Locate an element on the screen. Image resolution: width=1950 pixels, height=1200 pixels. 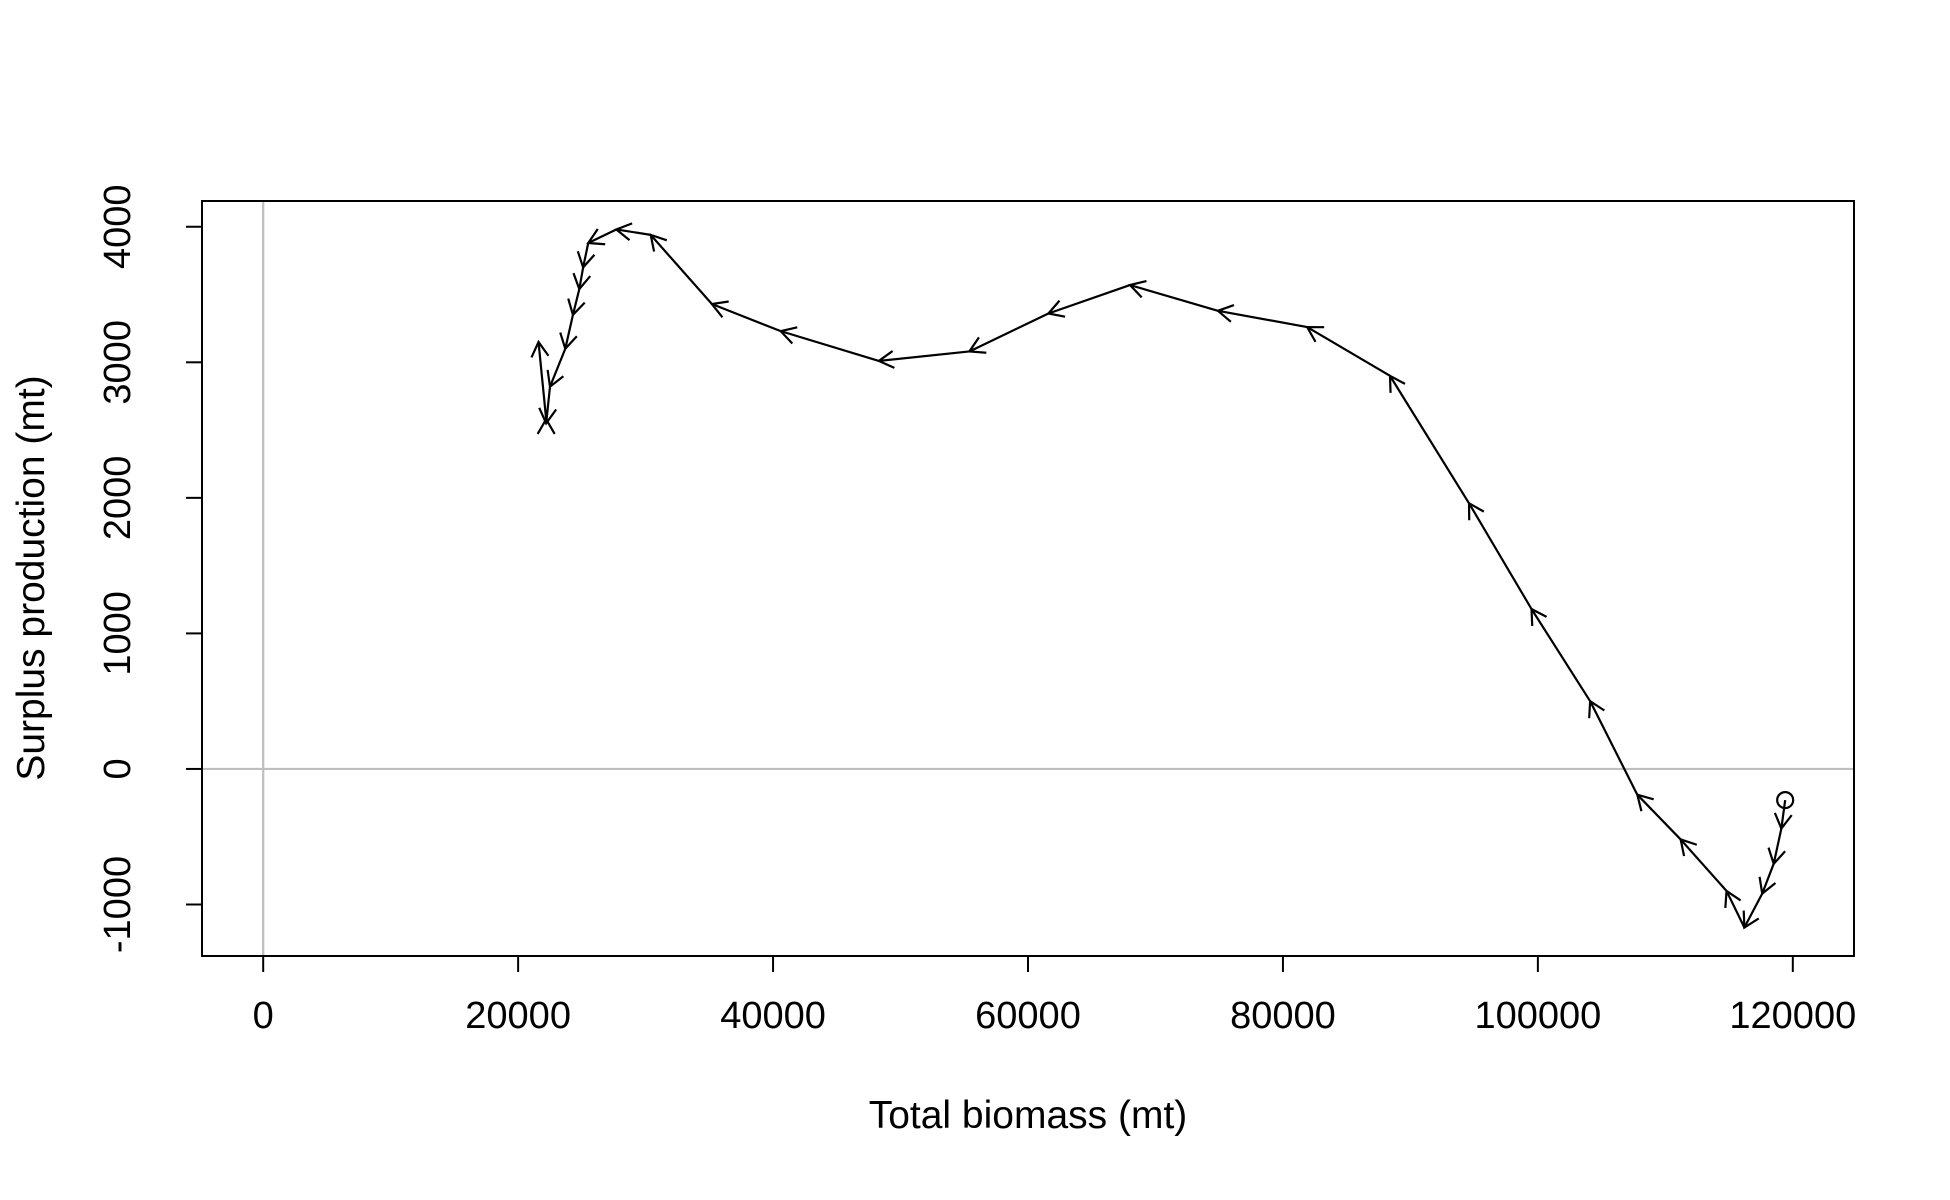
y-tick-label: -1000 is located at coordinates (118, 904).